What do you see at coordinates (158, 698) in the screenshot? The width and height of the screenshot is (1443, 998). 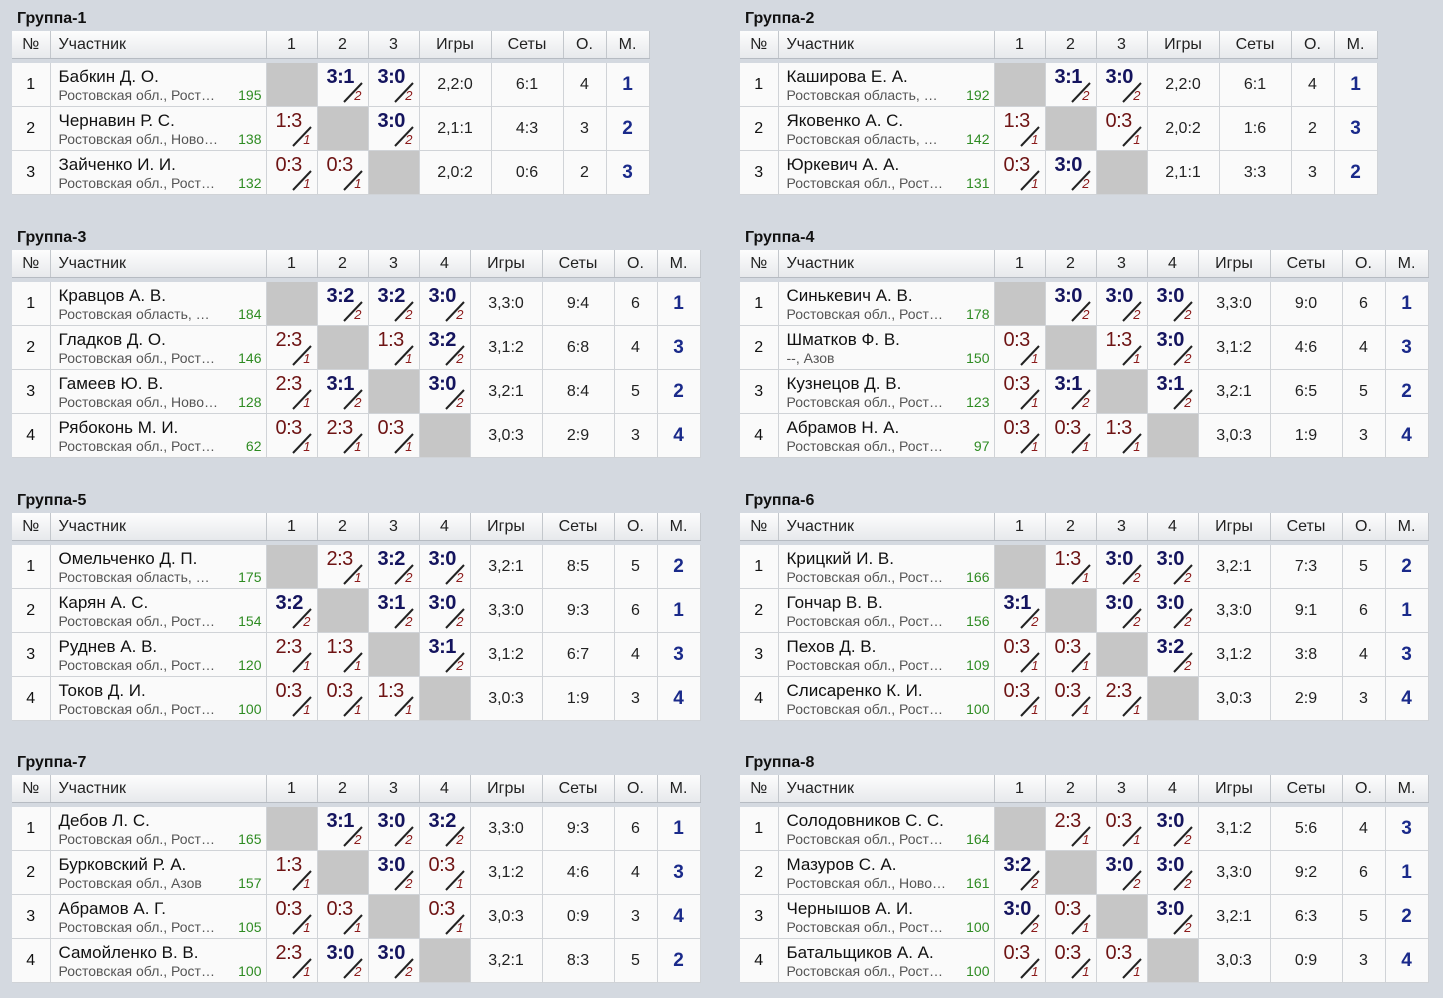 I see `participant-cell: Токов Д. И. Ростовская обл., Рост… 100` at bounding box center [158, 698].